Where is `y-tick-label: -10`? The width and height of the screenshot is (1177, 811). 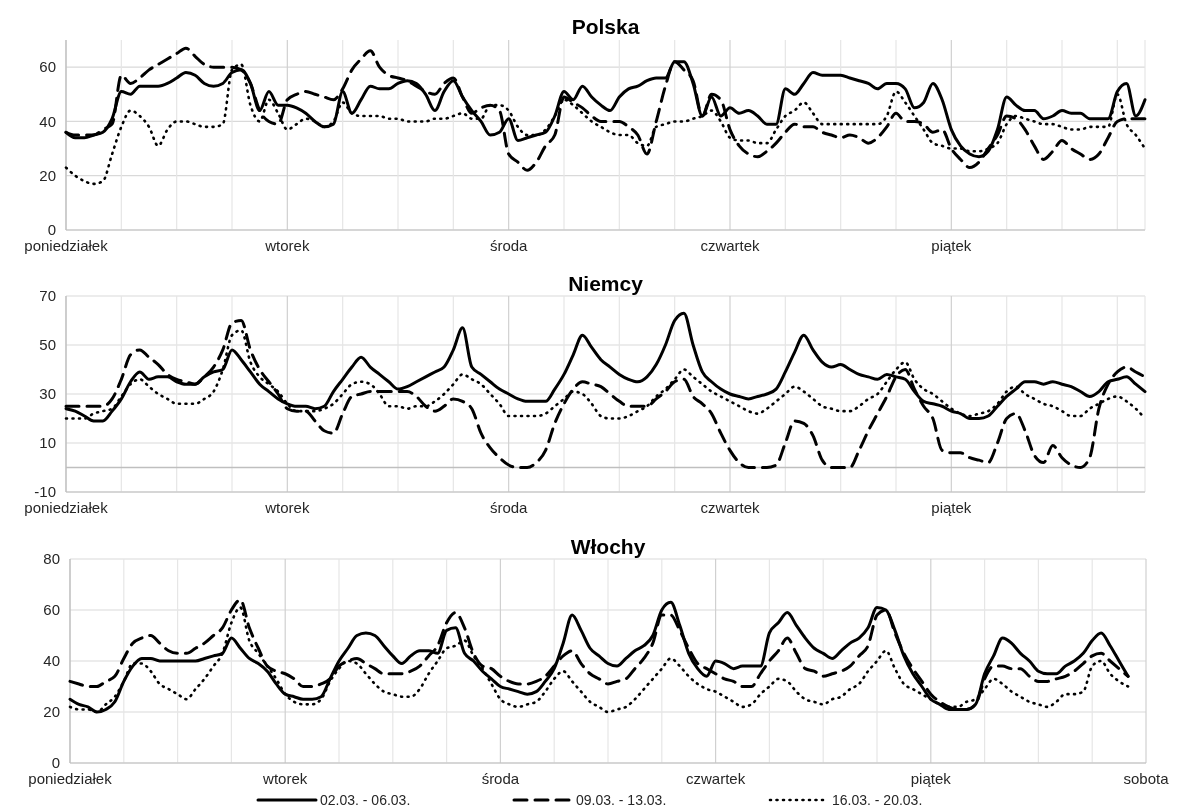
y-tick-label: -10 is located at coordinates (45, 492).